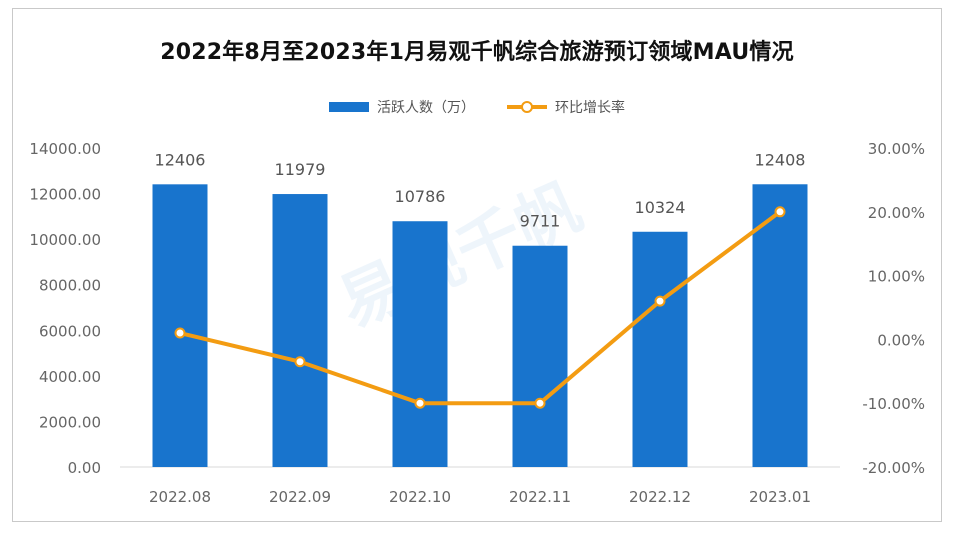 This screenshot has height=533, width=954. Describe the element at coordinates (527, 107) in the screenshot. I see `legend-line-swatch` at that location.